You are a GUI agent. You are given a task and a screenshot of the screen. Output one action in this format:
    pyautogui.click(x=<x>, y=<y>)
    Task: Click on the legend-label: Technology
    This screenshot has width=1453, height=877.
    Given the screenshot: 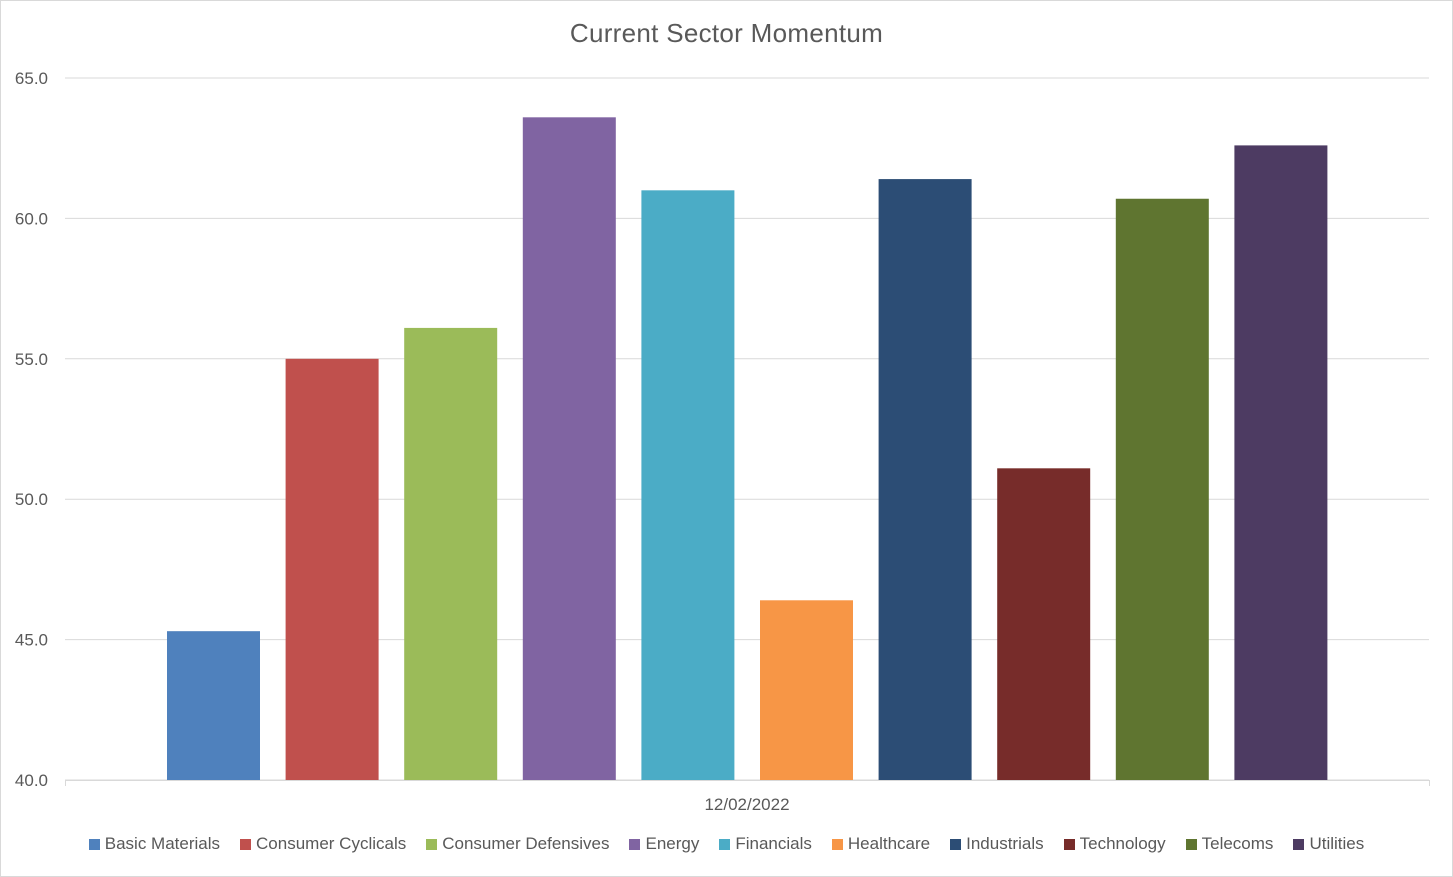 What is the action you would take?
    pyautogui.click(x=1122, y=843)
    